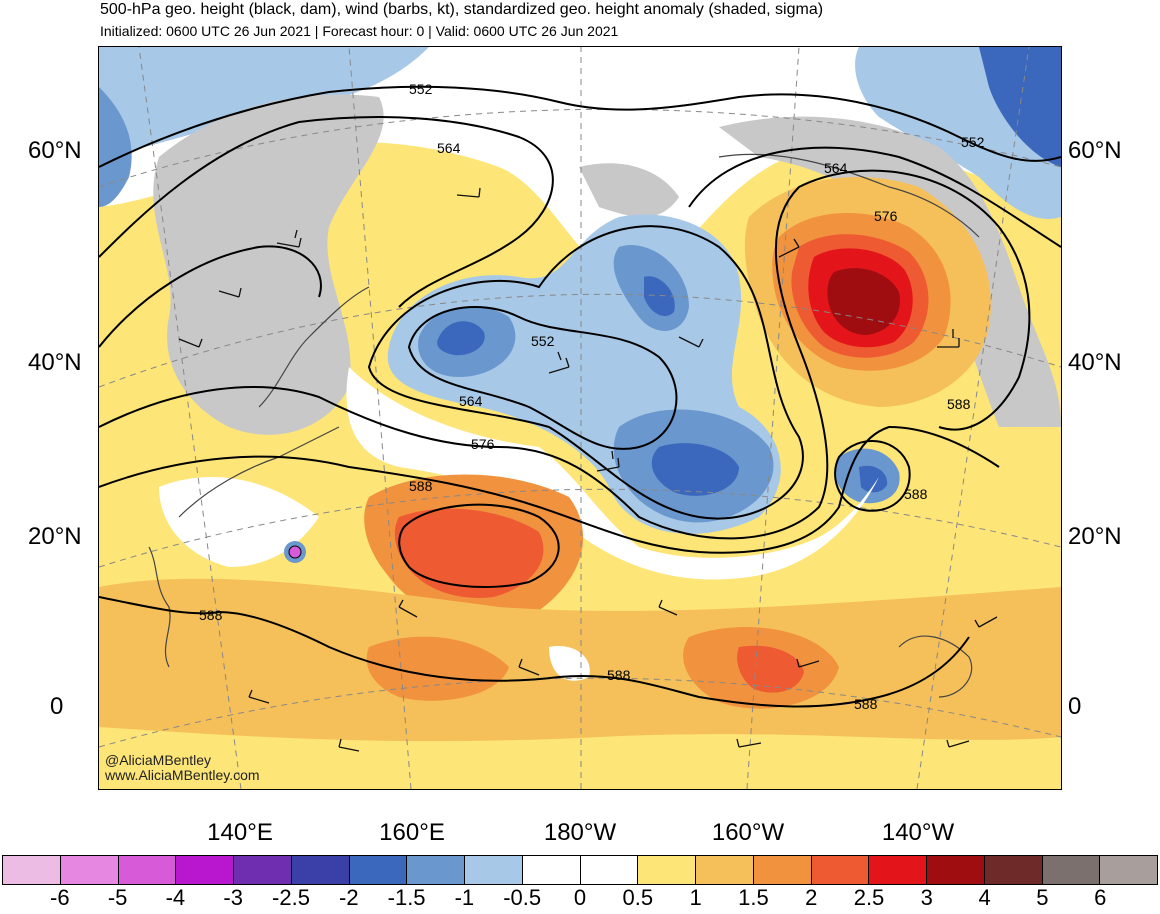 This screenshot has height=914, width=1160. Describe the element at coordinates (811, 897) in the screenshot. I see `colorbar-tick-label: 2` at that location.